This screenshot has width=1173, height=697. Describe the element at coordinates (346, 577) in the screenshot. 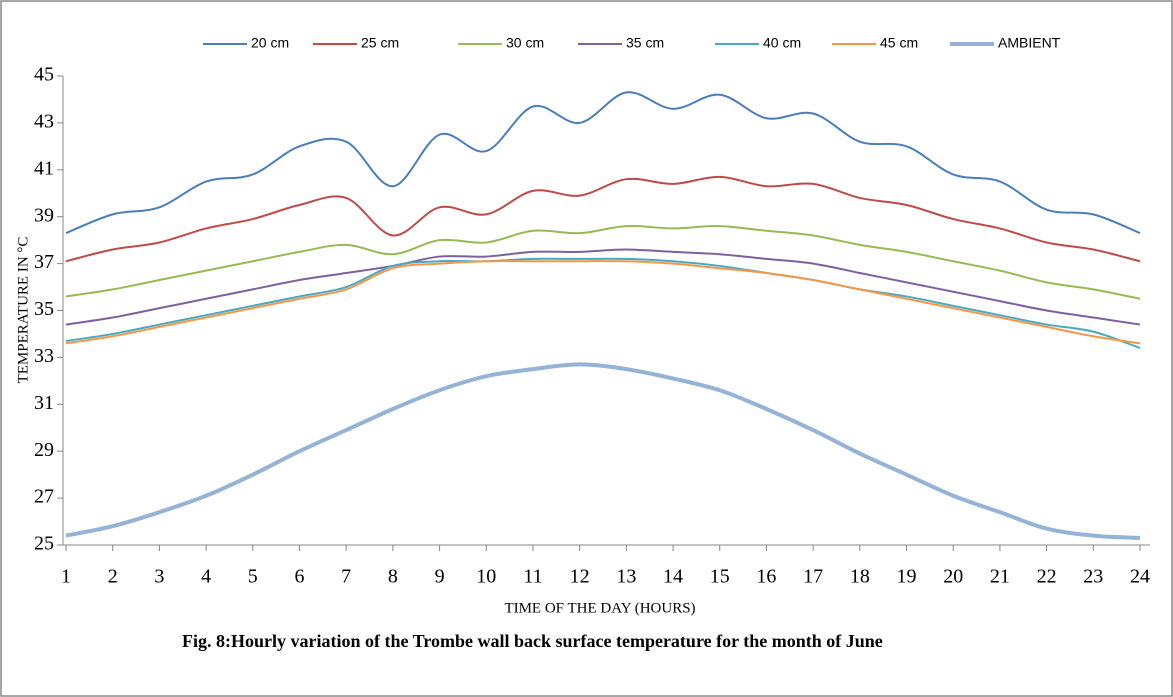

I see `x-tick-label: 7` at that location.